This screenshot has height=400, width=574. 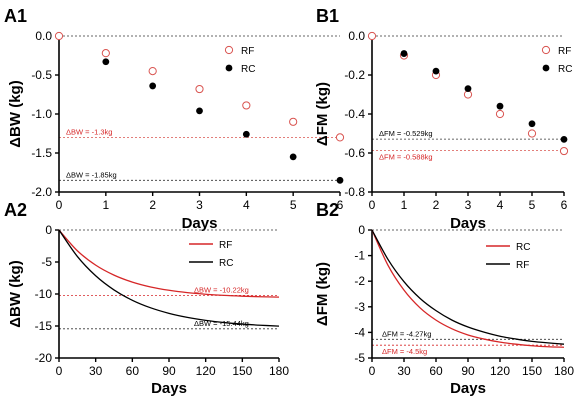 What do you see at coordinates (361, 230) in the screenshot?
I see `y-tick-label: 0` at bounding box center [361, 230].